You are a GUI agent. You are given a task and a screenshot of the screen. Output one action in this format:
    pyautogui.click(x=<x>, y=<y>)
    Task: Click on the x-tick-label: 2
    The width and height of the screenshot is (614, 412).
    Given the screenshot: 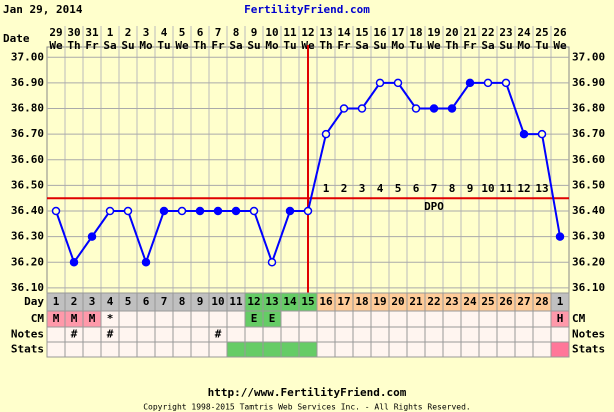 What is the action you would take?
    pyautogui.click(x=128, y=32)
    